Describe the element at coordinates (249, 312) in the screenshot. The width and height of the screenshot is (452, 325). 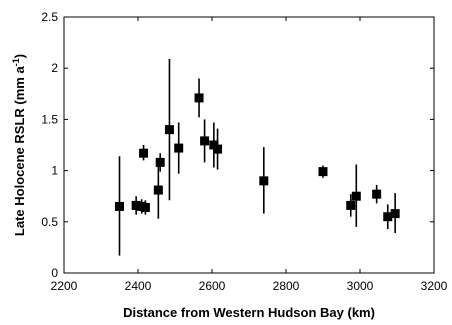
I see `x-axis-title: Distance from Western Hudson Bay (km)` at that location.